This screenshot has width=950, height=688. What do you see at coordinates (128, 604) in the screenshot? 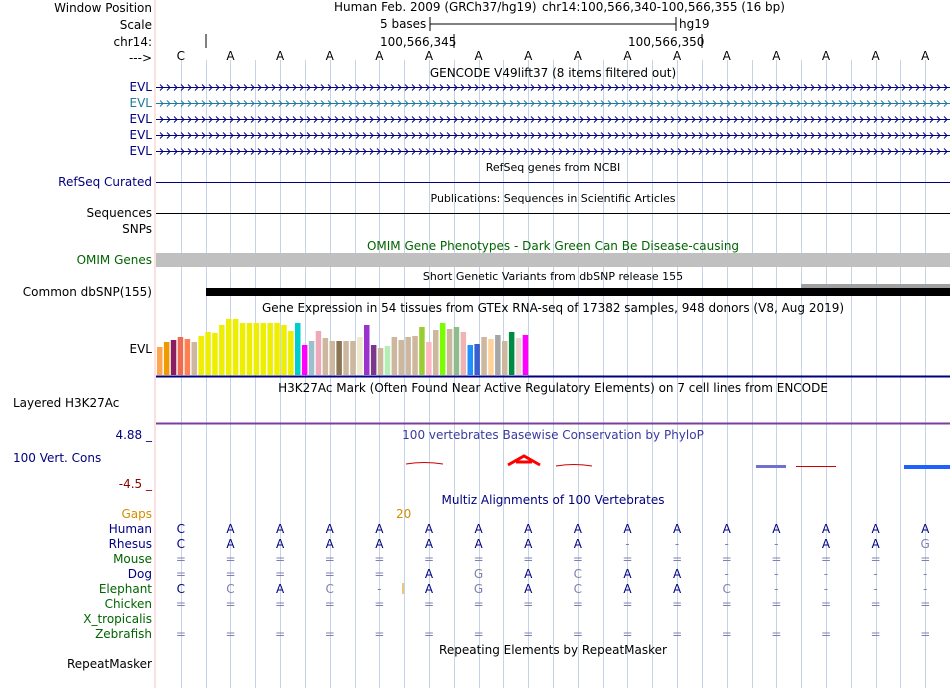
I see `species-label: Chicken` at bounding box center [128, 604].